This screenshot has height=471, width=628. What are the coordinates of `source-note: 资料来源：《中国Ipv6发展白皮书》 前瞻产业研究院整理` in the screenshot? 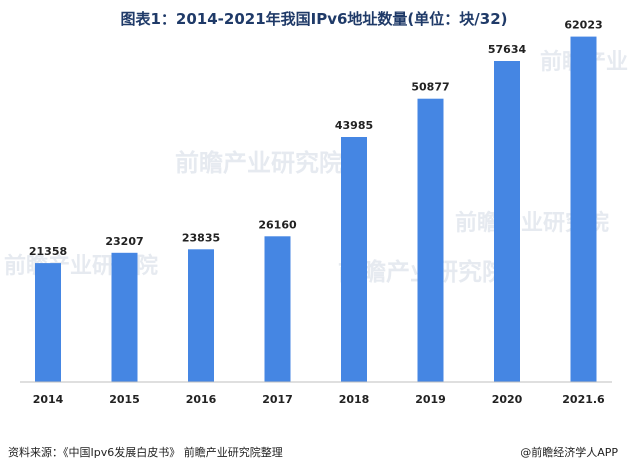 It's located at (145, 452).